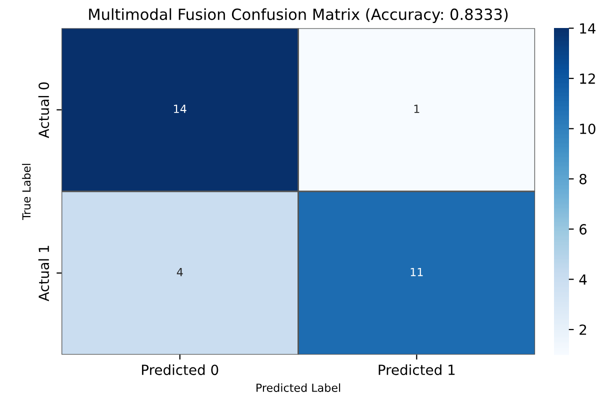  Describe the element at coordinates (26, 192) in the screenshot. I see `y-axis-title: True Label` at that location.